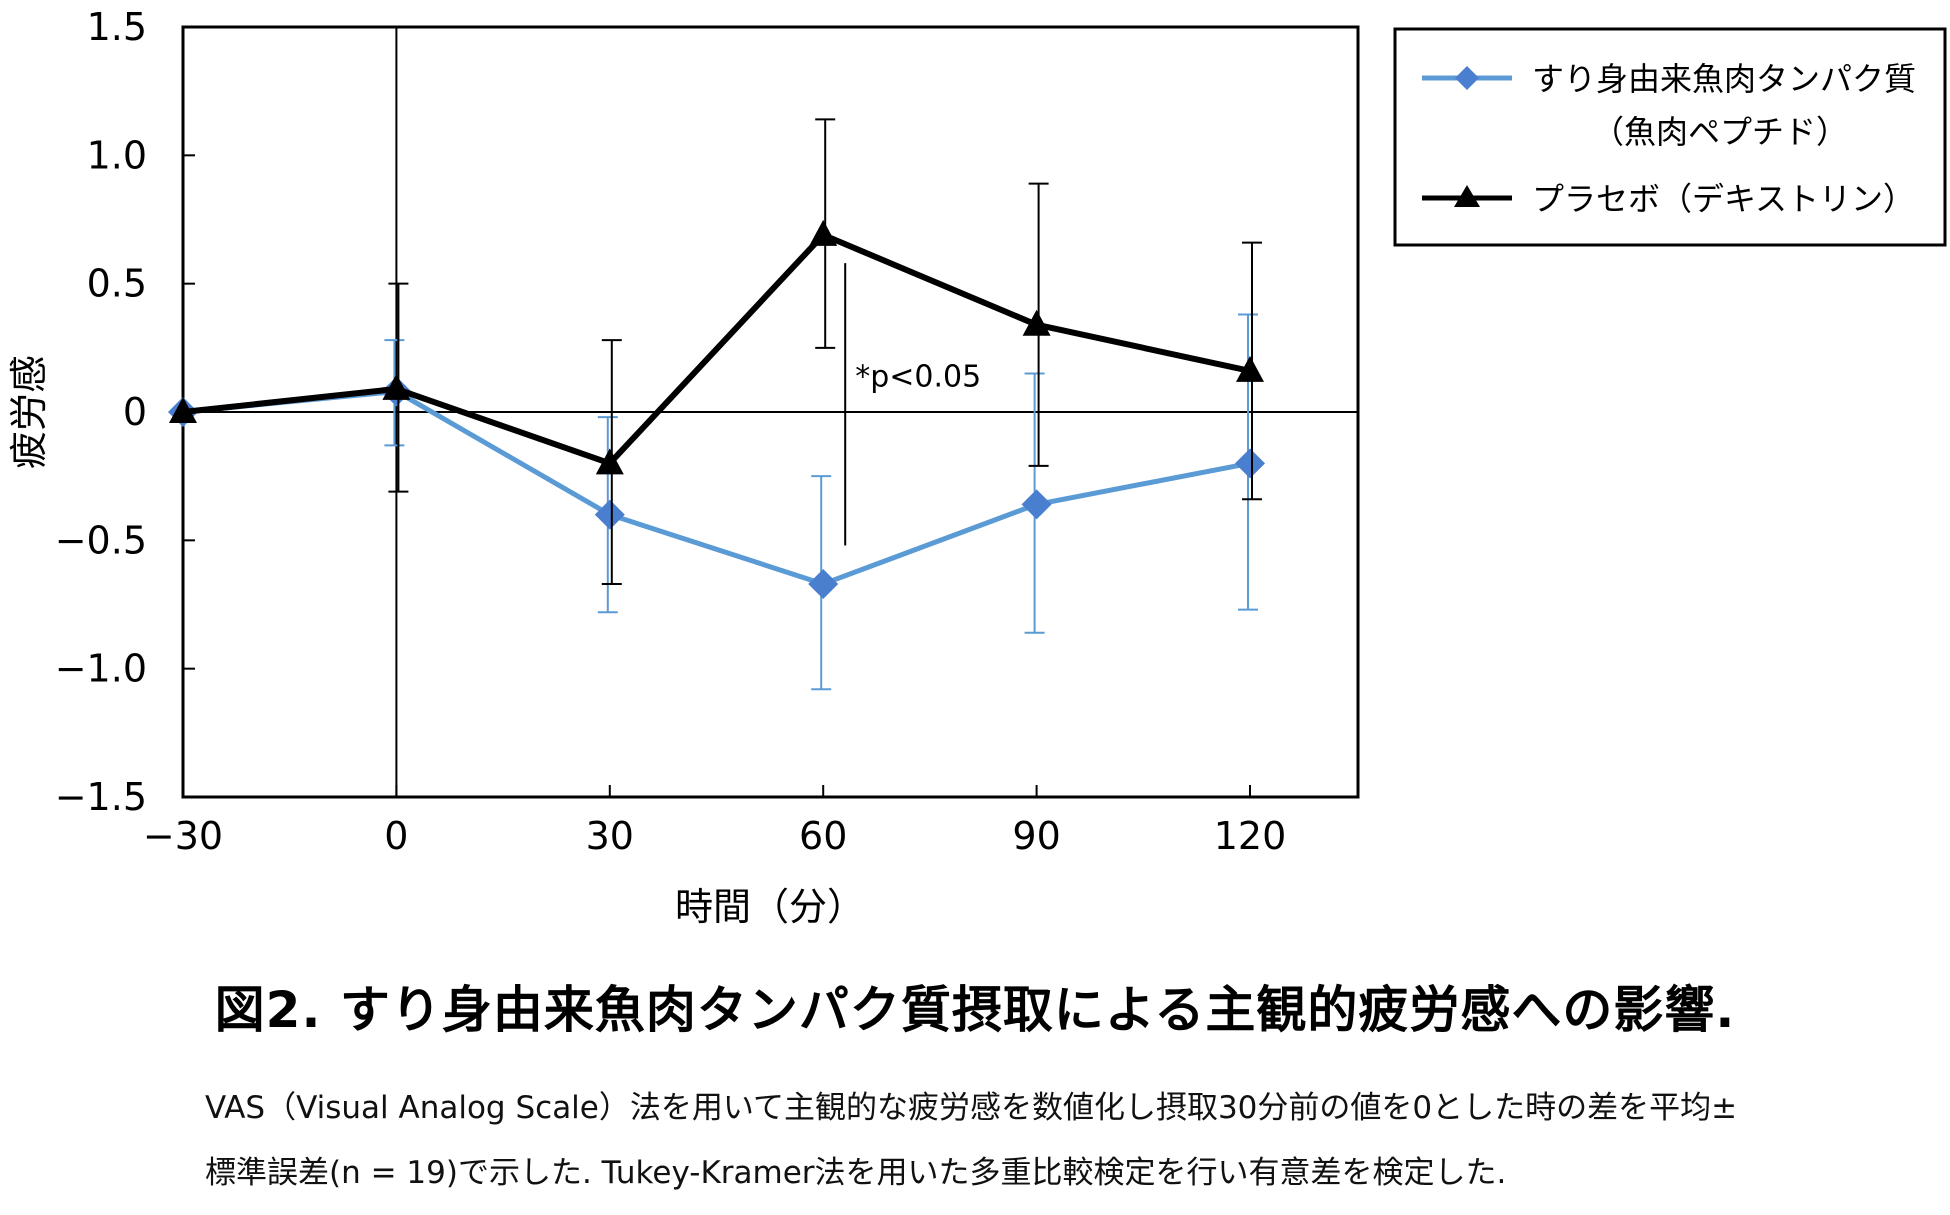  I want to click on legend-label-placebo: プラセボ（デキストリン）, so click(1723, 199).